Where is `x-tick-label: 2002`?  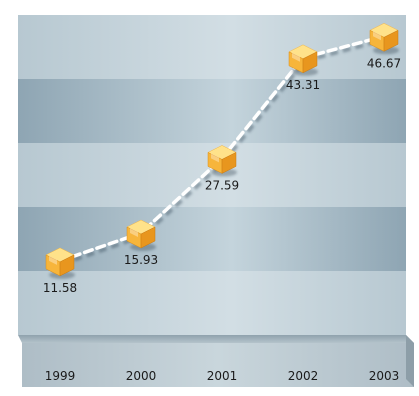 x-tick-label: 2002 is located at coordinates (303, 376).